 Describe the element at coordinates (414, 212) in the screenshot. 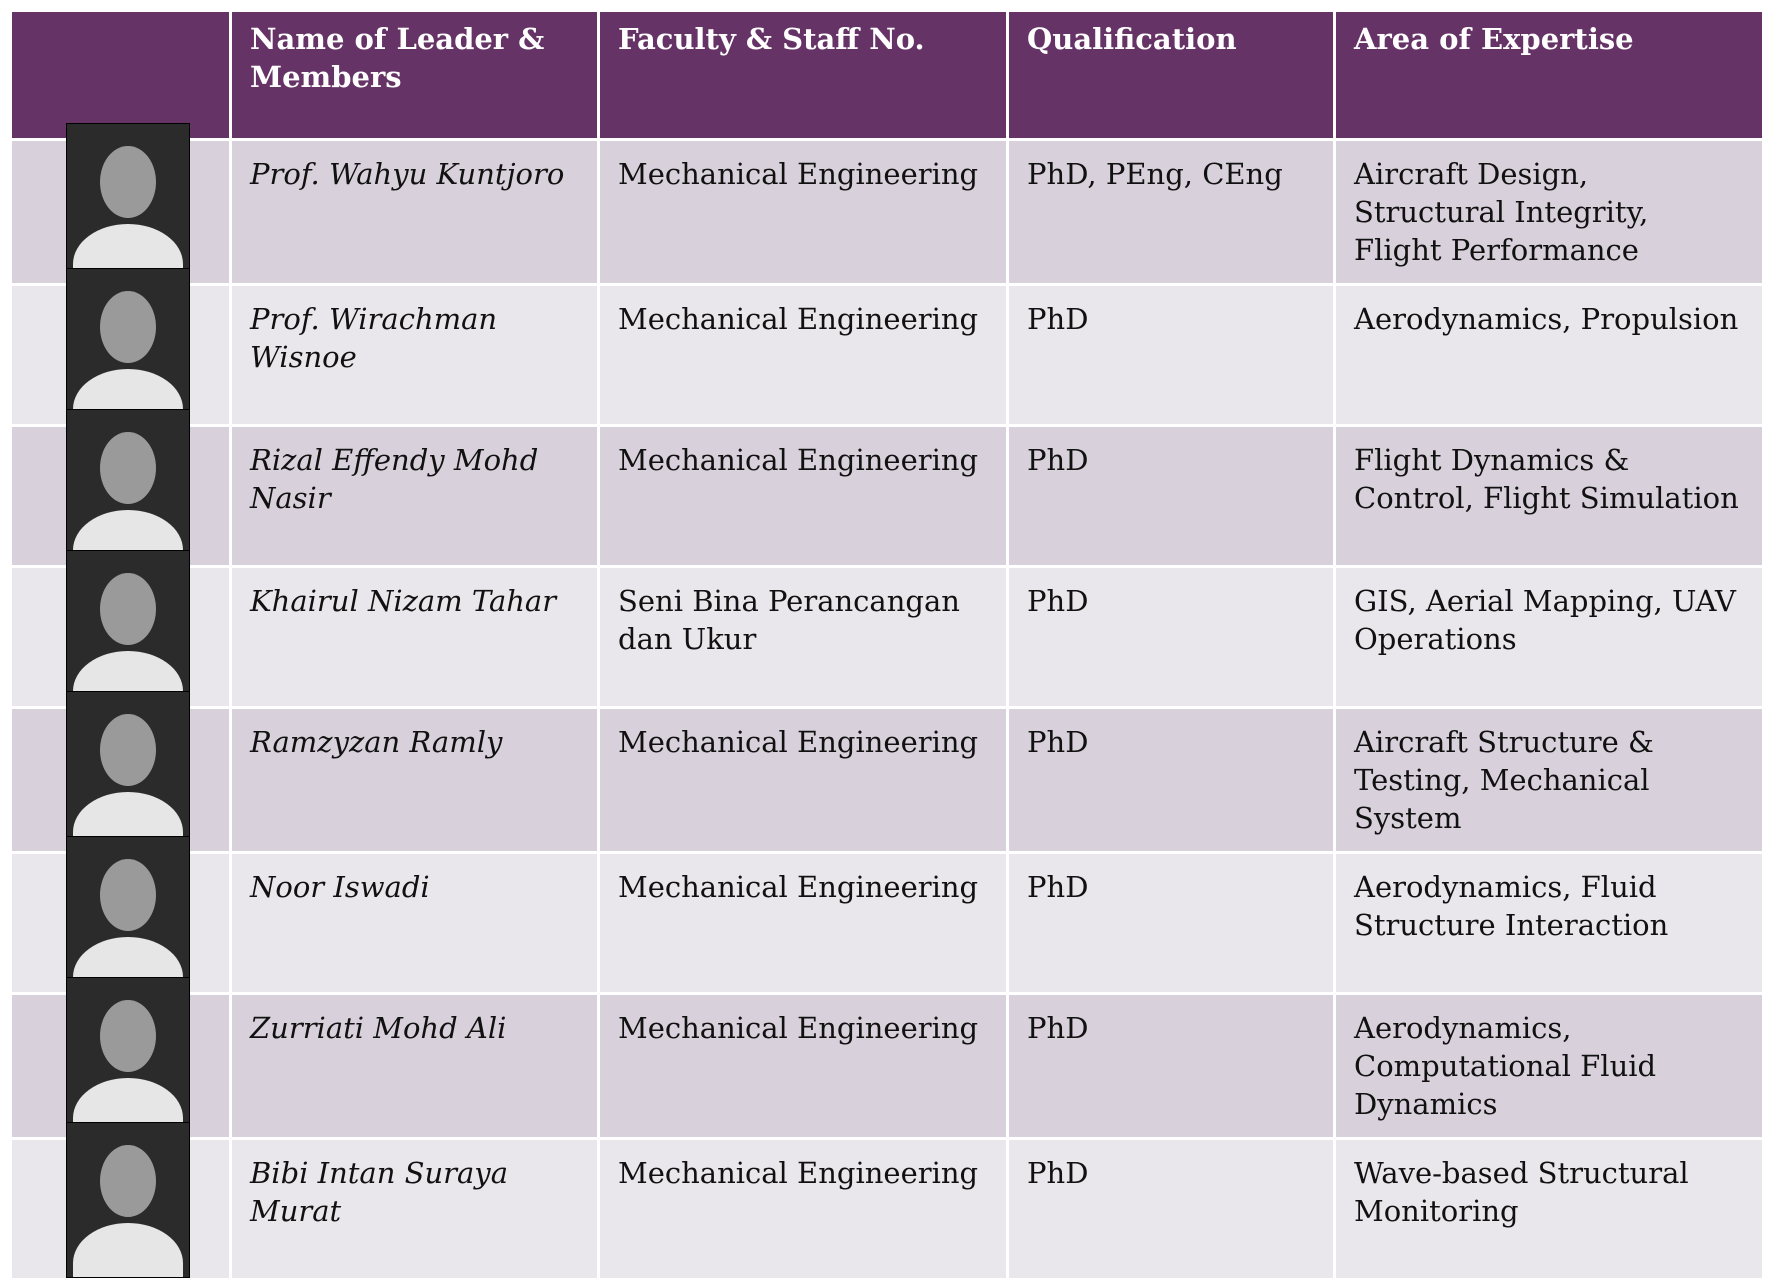

I see `name-cell: Prof. Wahyu Kuntjoro` at that location.